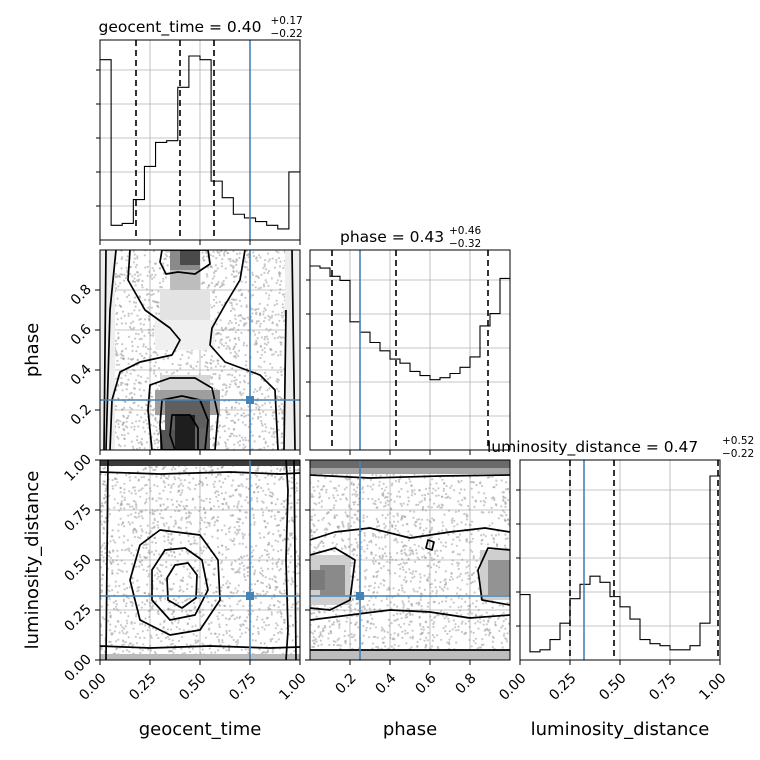 The image size is (760, 760). Describe the element at coordinates (200, 657) in the screenshot. I see `density-cell` at that location.